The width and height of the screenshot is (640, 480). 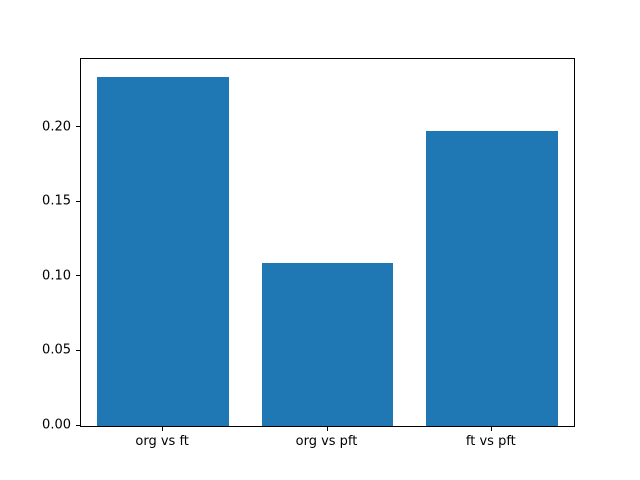 I want to click on x-axis: org vs ft org vs pft ft vs pft, so click(x=327, y=442).